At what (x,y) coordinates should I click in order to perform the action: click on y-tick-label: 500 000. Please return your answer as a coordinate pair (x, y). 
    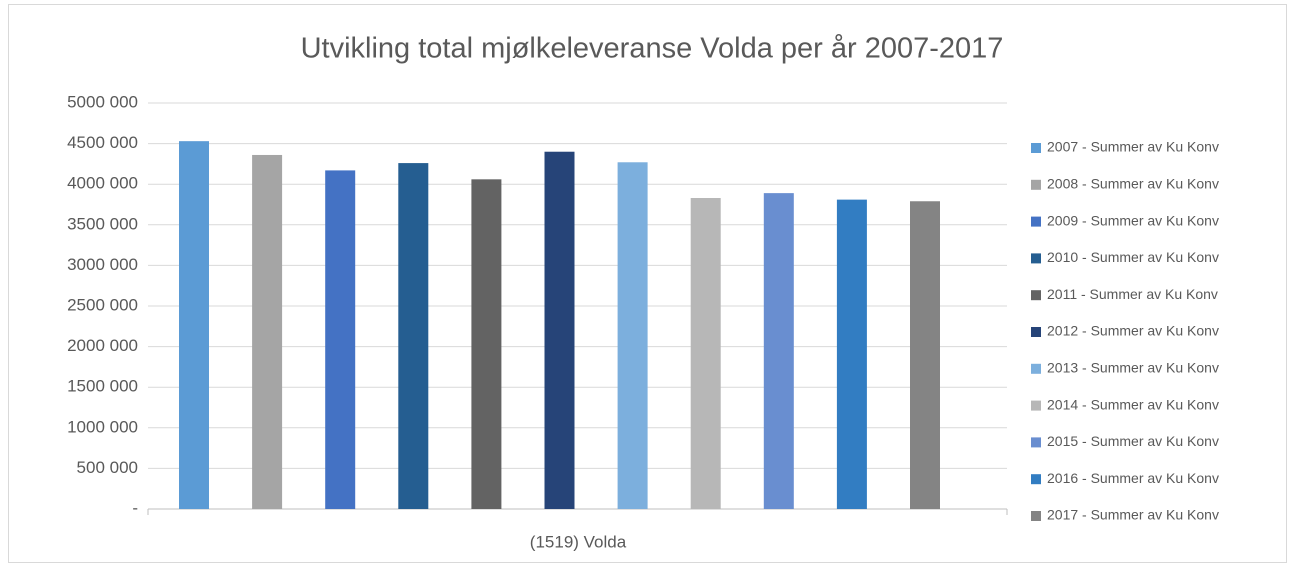
    Looking at the image, I should click on (107, 467).